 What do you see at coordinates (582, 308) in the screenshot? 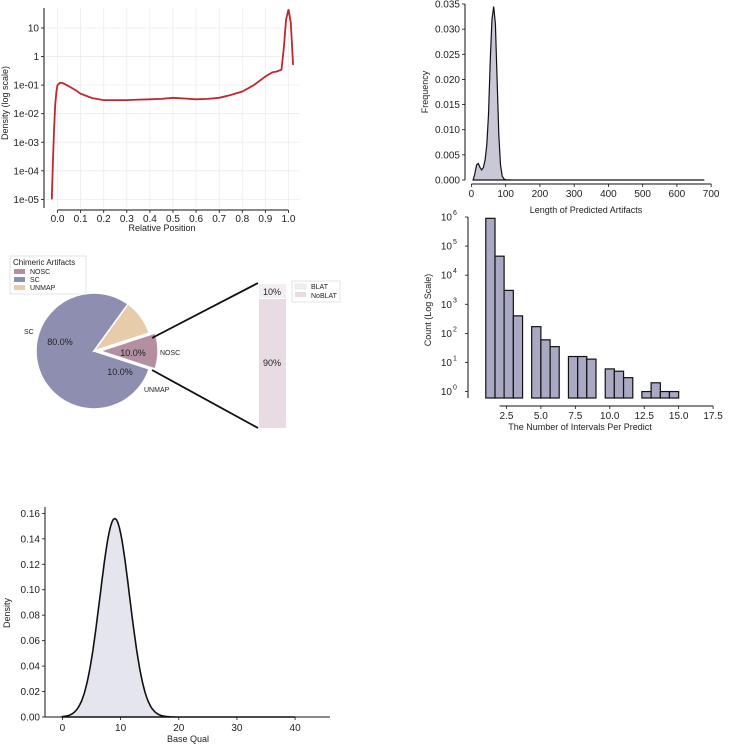
I see `histogram-bars` at bounding box center [582, 308].